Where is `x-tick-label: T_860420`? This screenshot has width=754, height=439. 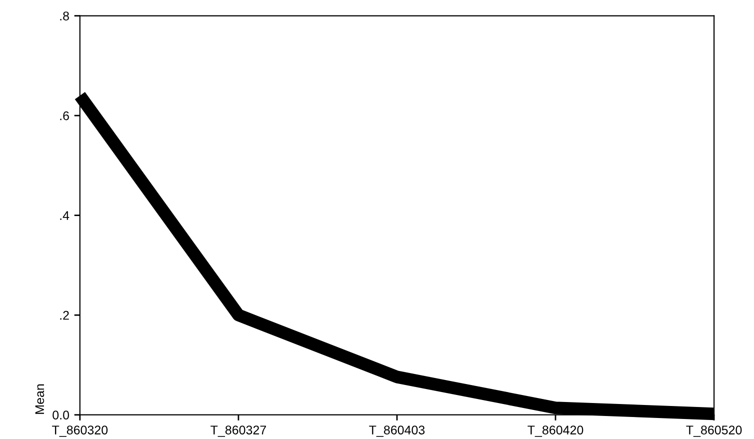 x-tick-label: T_860420 is located at coordinates (556, 431).